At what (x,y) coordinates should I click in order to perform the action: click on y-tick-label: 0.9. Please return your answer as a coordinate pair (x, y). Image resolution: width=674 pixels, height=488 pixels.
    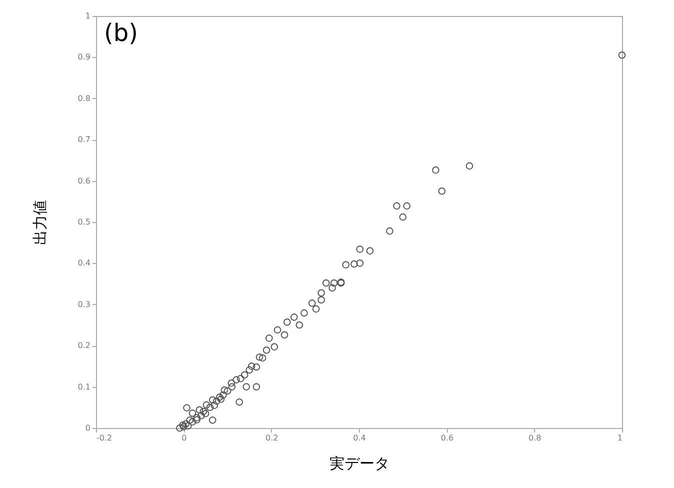
    Looking at the image, I should click on (84, 57).